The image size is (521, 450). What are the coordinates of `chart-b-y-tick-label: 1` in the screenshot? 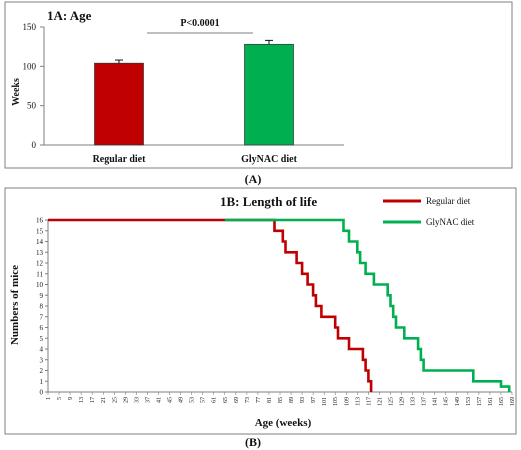 It's located at (42, 382).